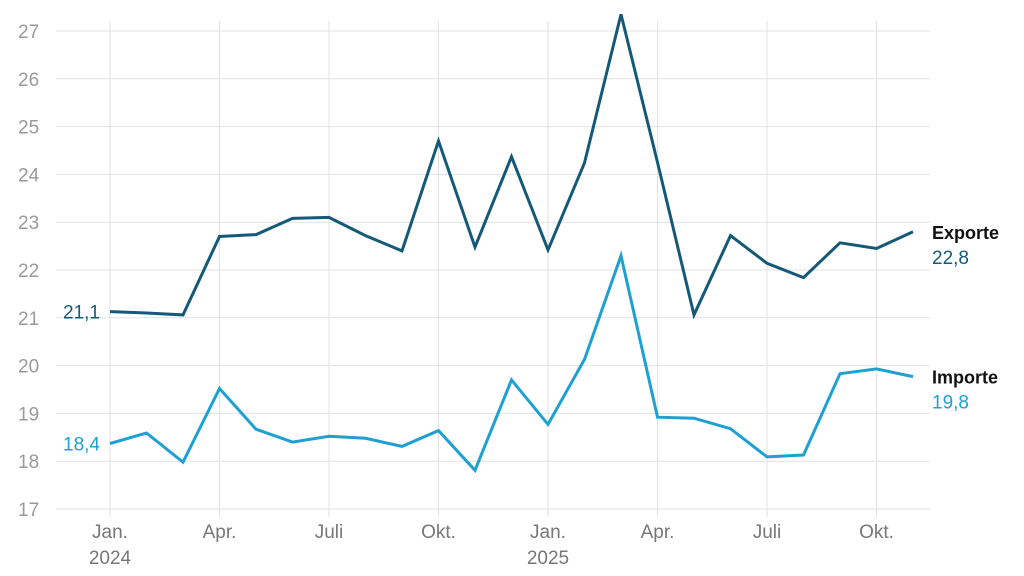 The height and width of the screenshot is (576, 1024). Describe the element at coordinates (81, 313) in the screenshot. I see `start-value-label: 21,1` at that location.